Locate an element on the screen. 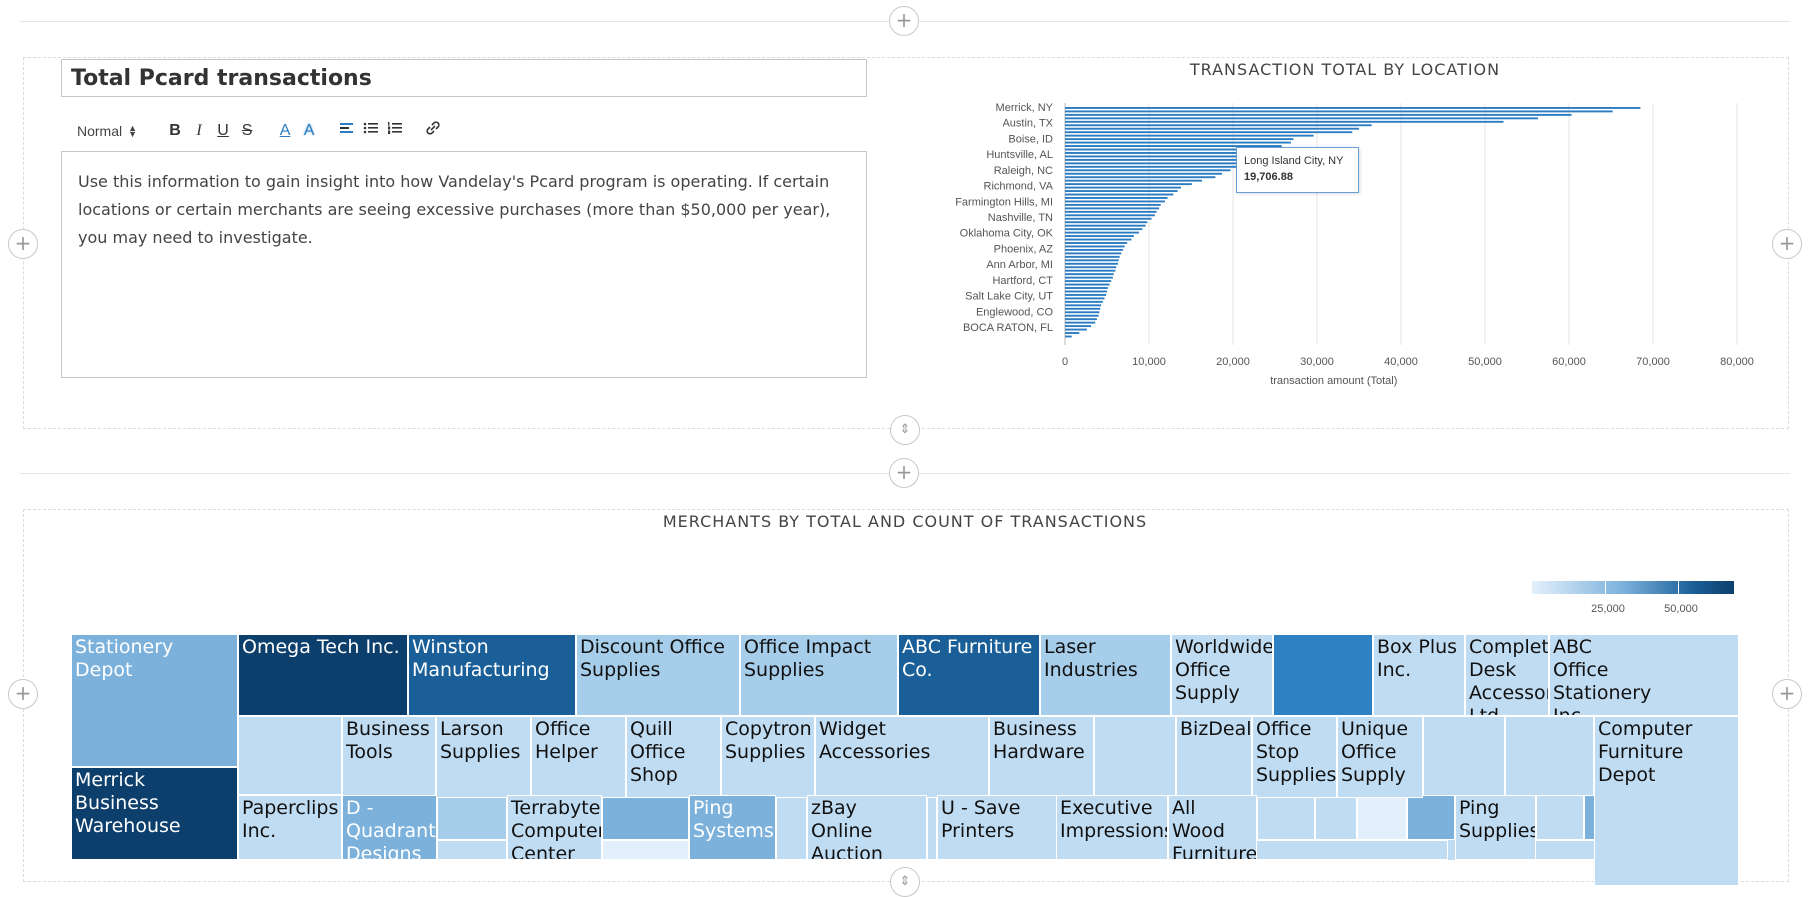  bold-button: B is located at coordinates (175, 130).